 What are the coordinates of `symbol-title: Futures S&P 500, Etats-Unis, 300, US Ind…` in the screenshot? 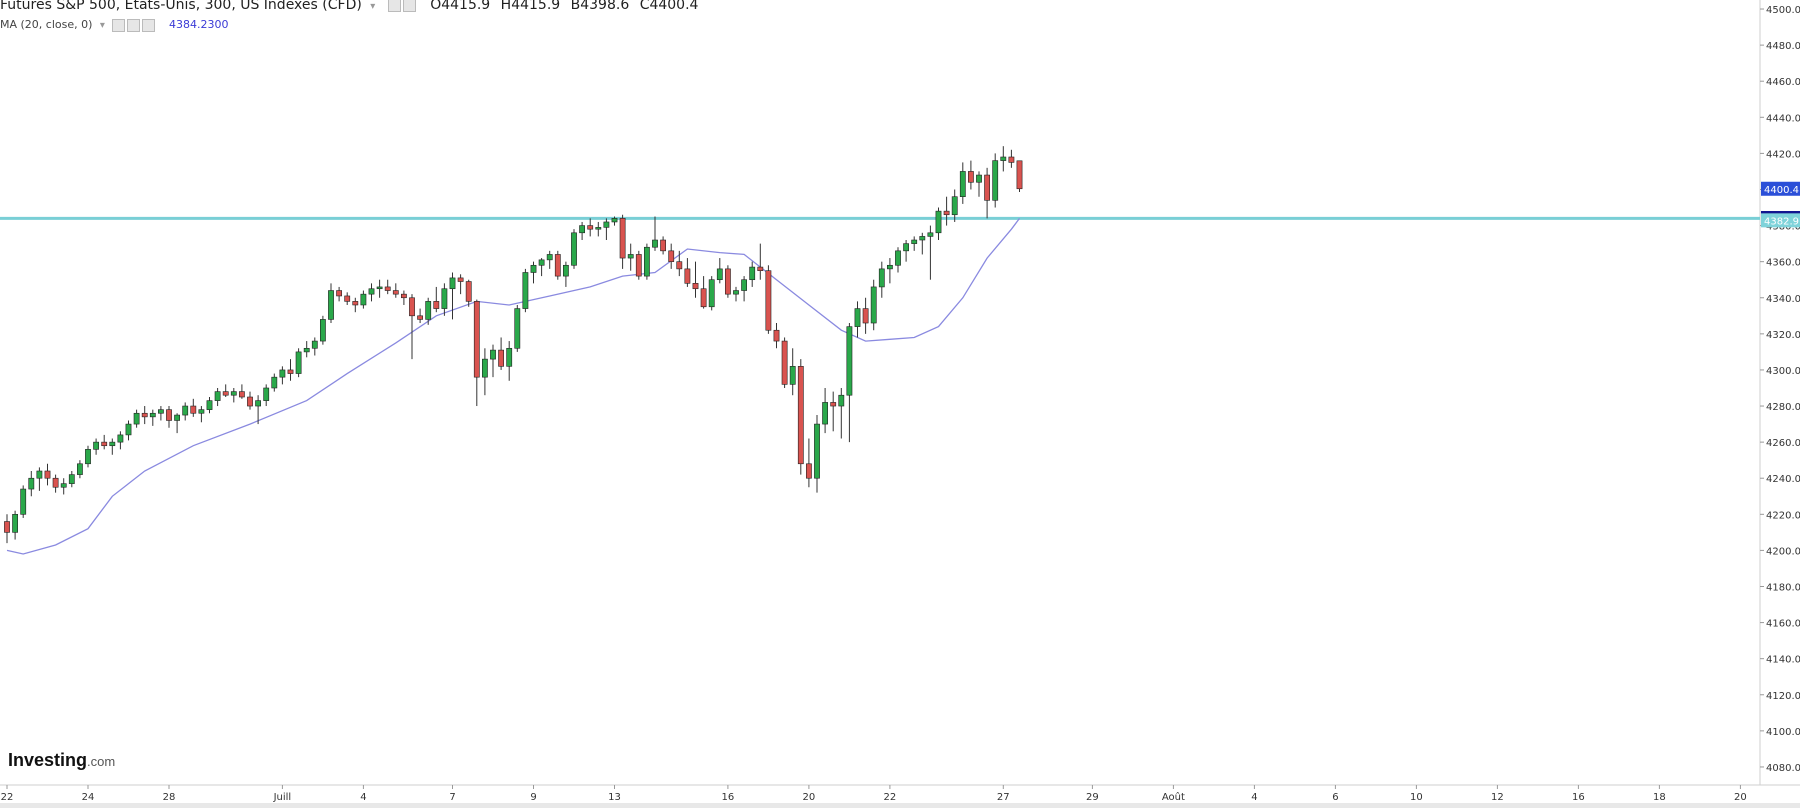 It's located at (181, 6).